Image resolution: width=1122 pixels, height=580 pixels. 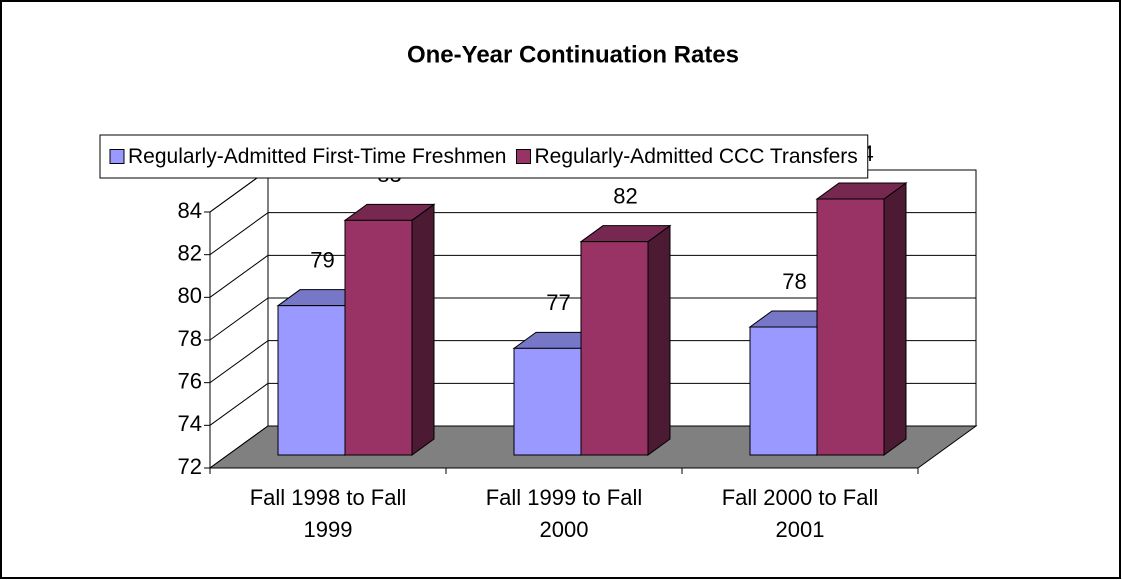 I want to click on legend-box, so click(x=484, y=156).